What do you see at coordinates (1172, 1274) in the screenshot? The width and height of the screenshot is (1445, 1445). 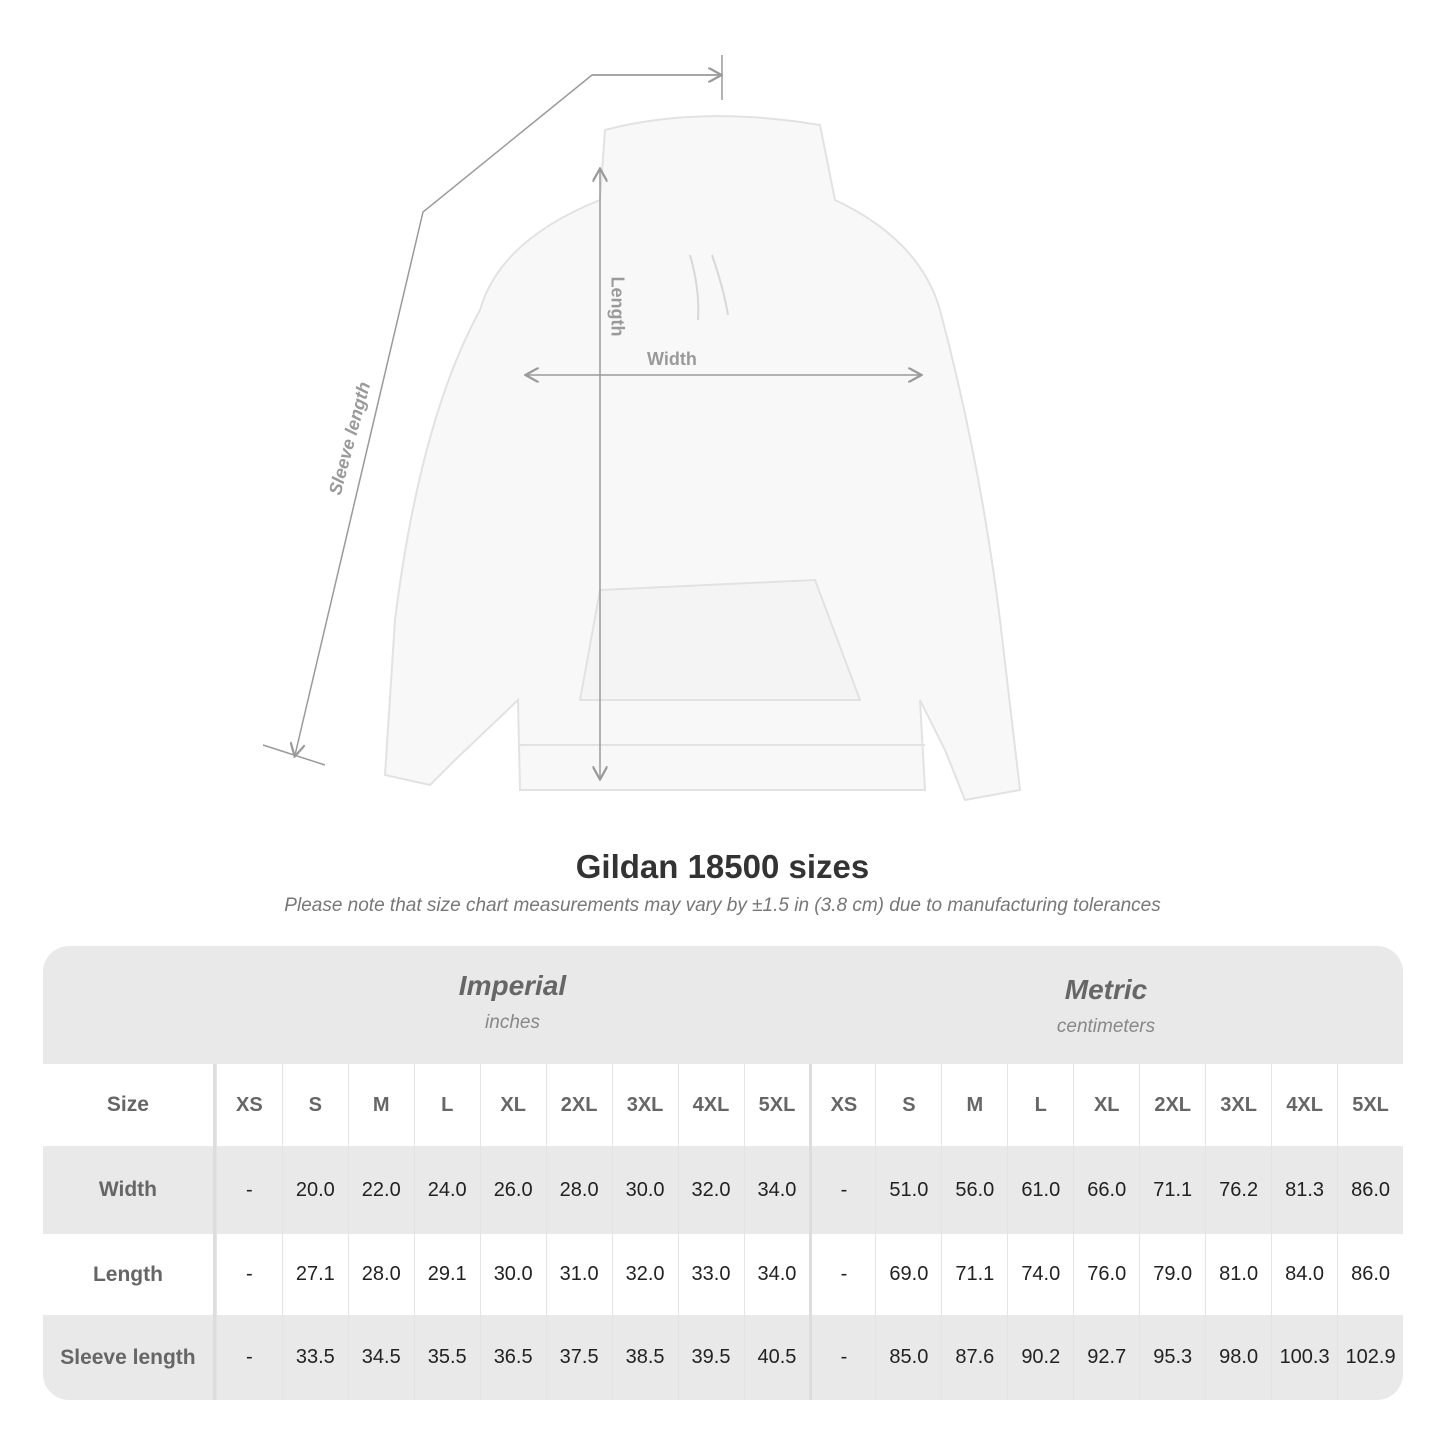 I see `metric-value: 79.0` at bounding box center [1172, 1274].